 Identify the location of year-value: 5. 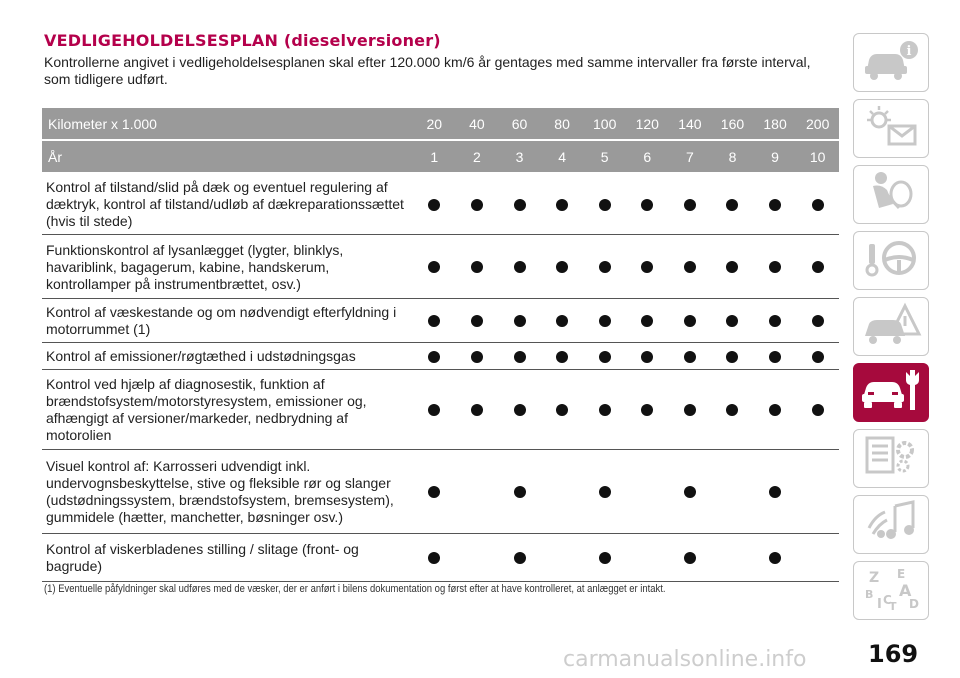
(604, 157).